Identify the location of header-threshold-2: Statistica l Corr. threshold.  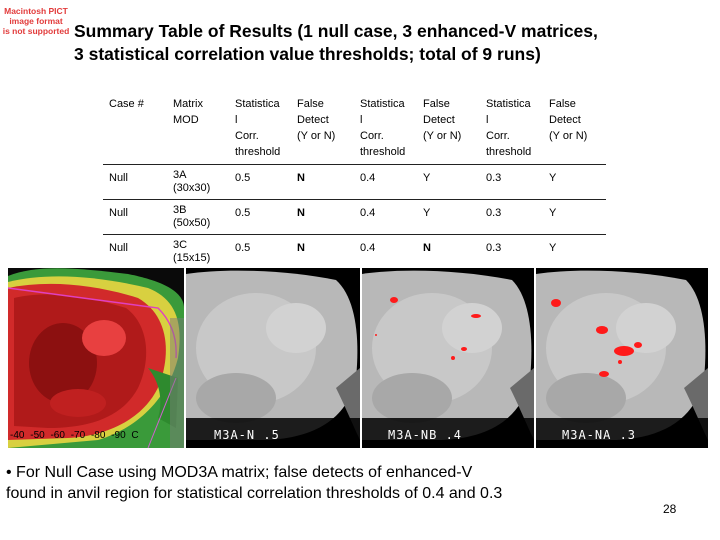
(383, 128).